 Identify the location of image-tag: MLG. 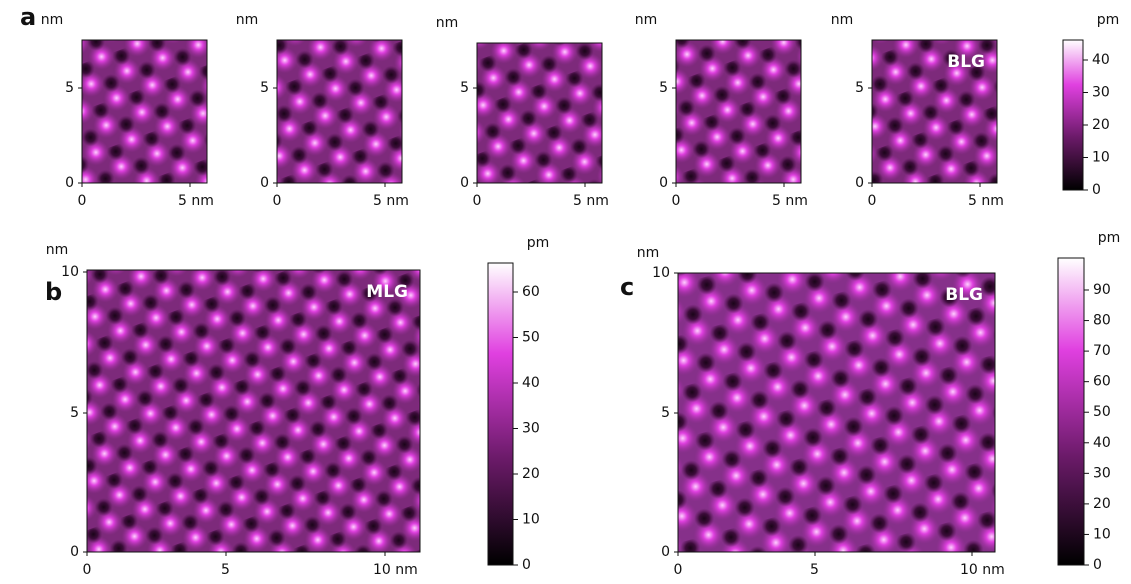
(387, 292).